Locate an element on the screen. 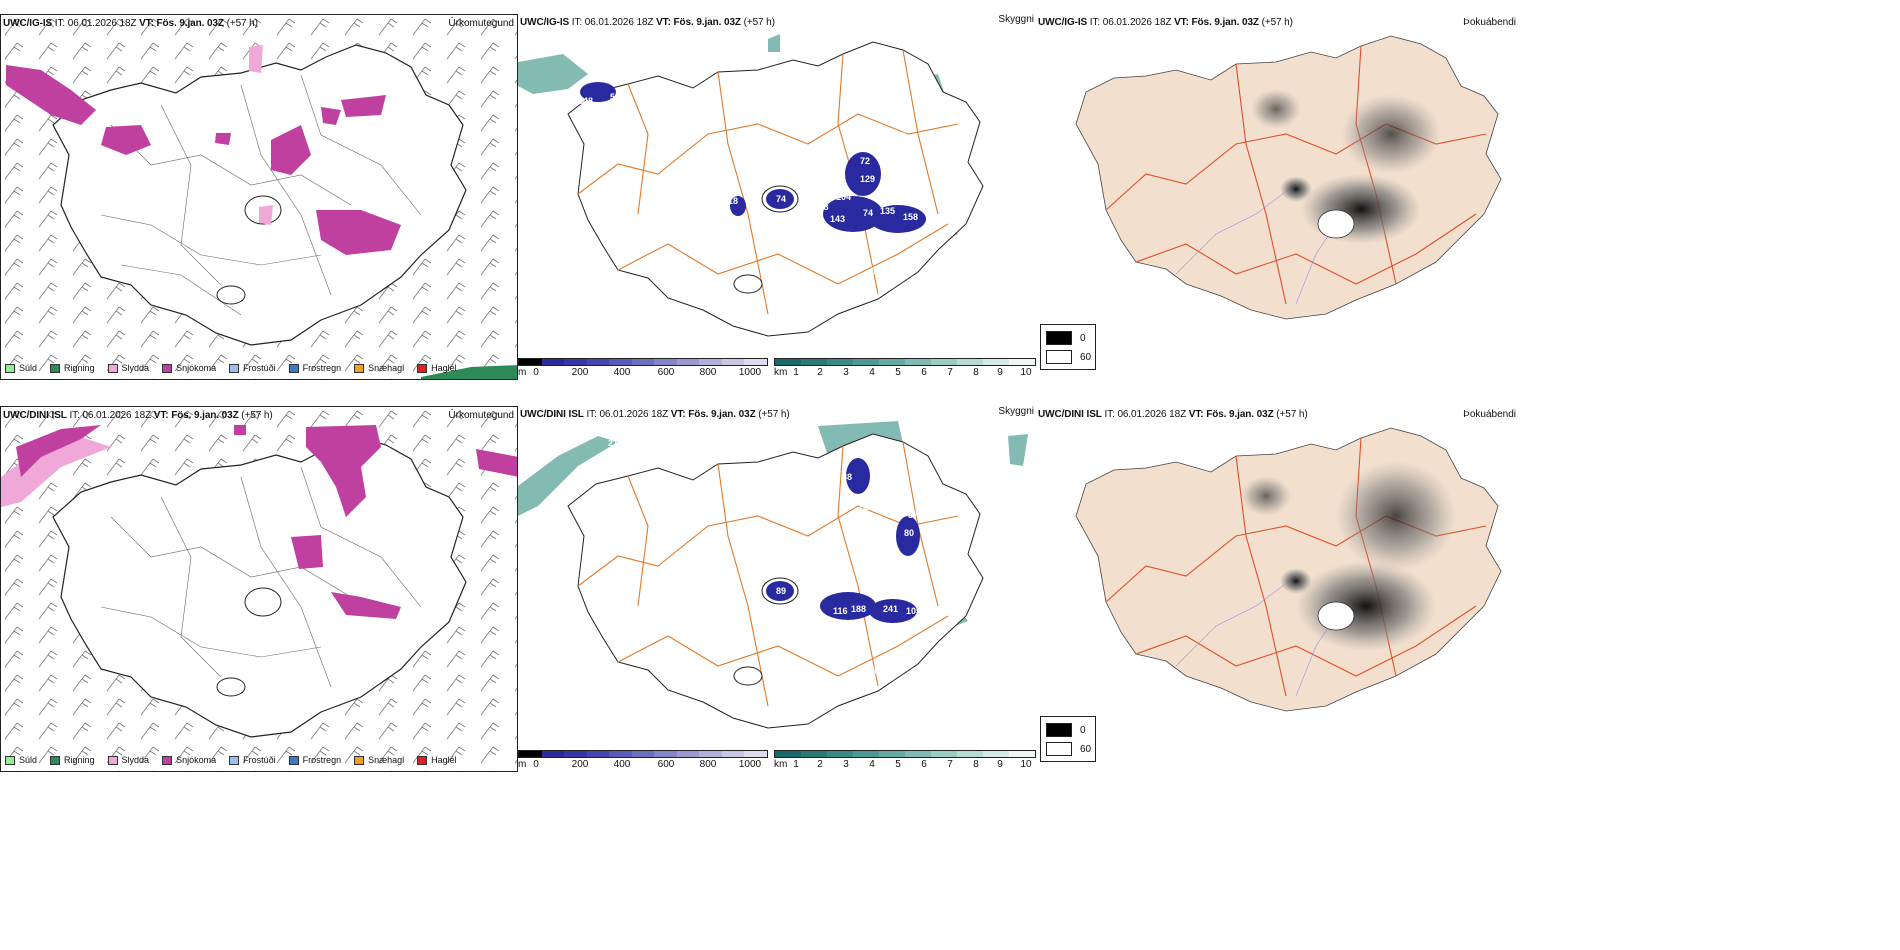  ceiling-label: 241 is located at coordinates (890, 609).